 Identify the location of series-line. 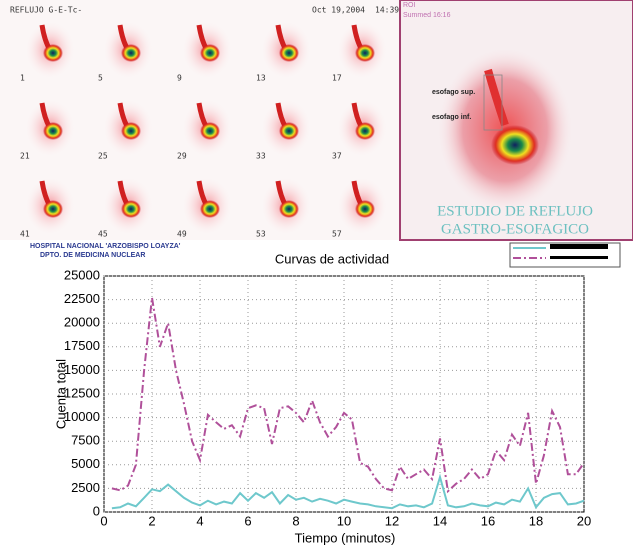
(348, 491).